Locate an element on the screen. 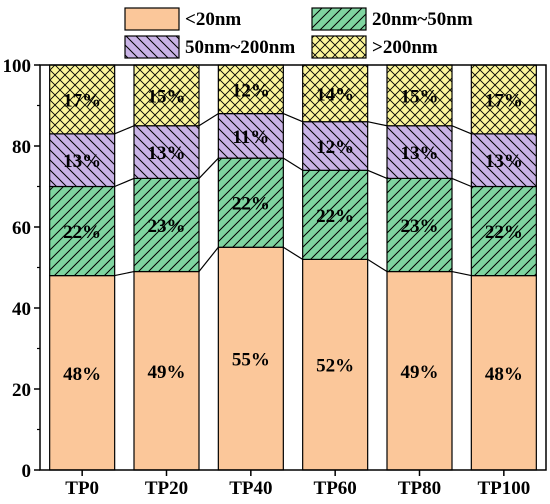 This screenshot has height=504, width=550. bar-pattern-20nm-50nm-tp40 is located at coordinates (251, 203).